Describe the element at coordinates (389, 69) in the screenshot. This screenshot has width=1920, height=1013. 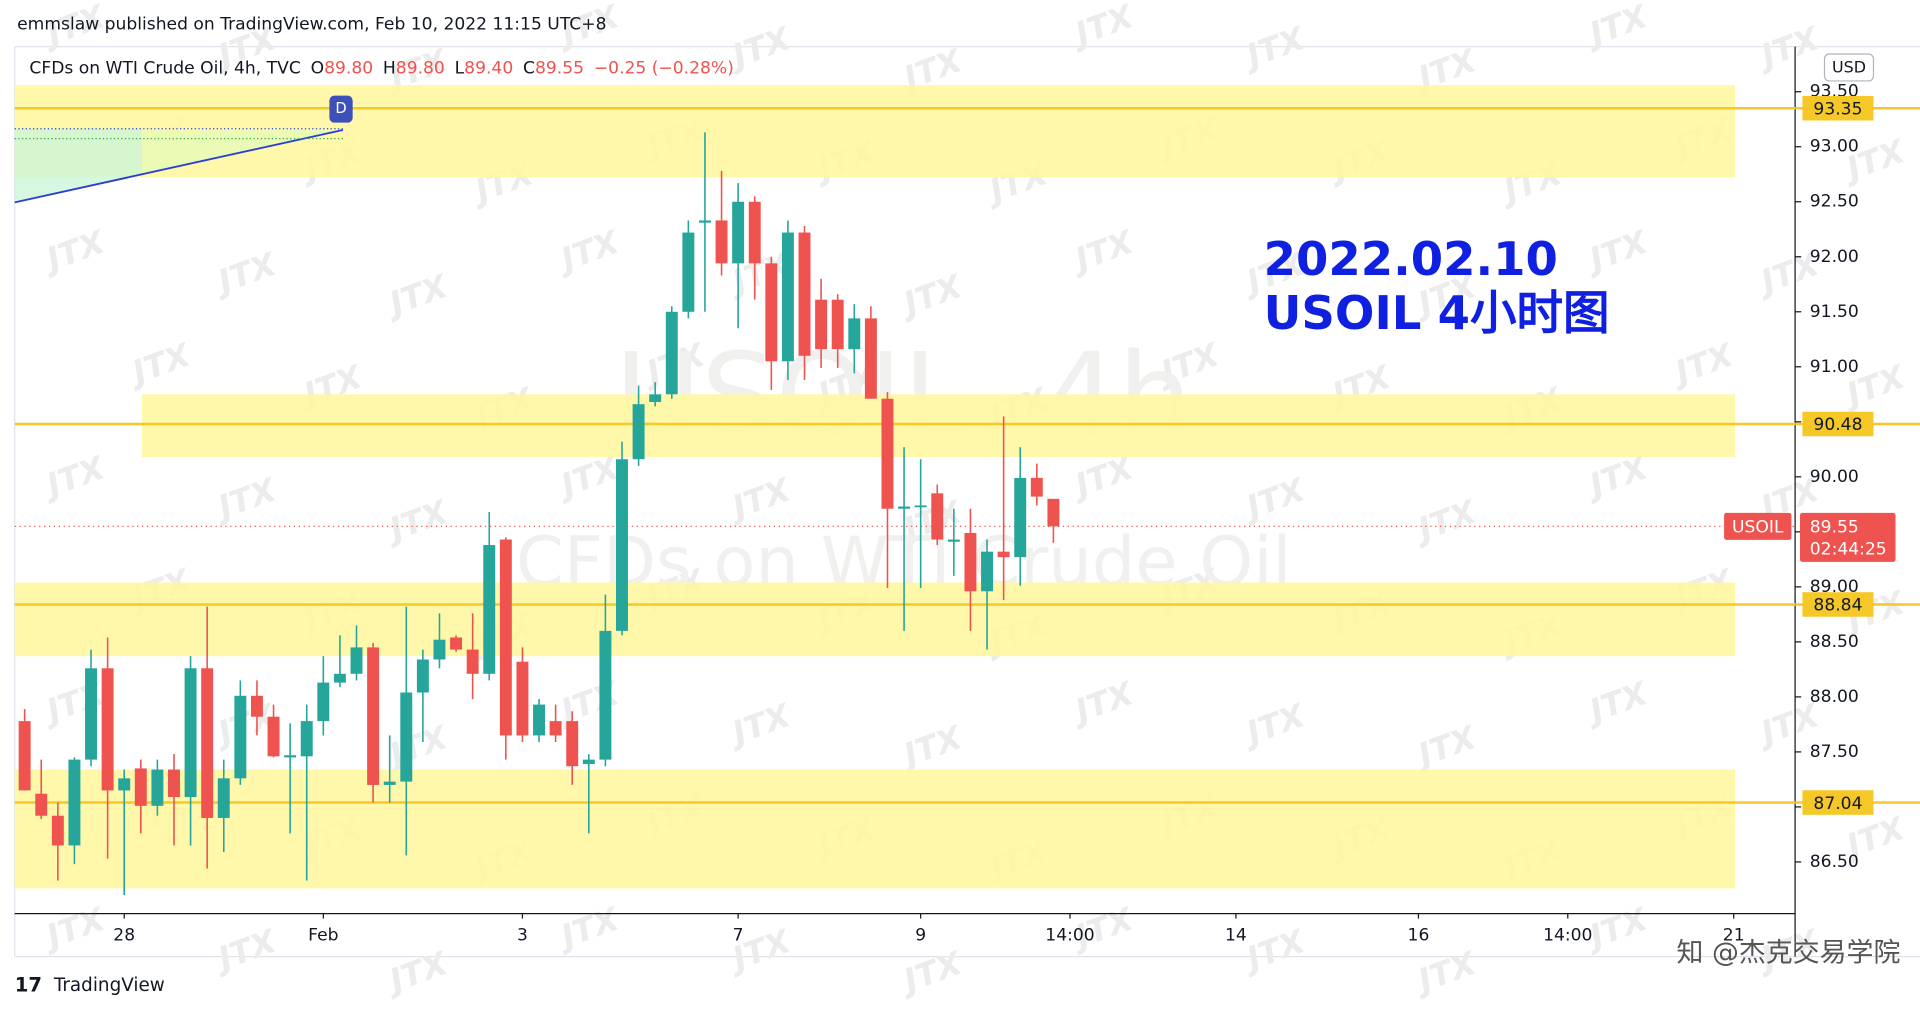
I see `ohlc-label: H` at that location.